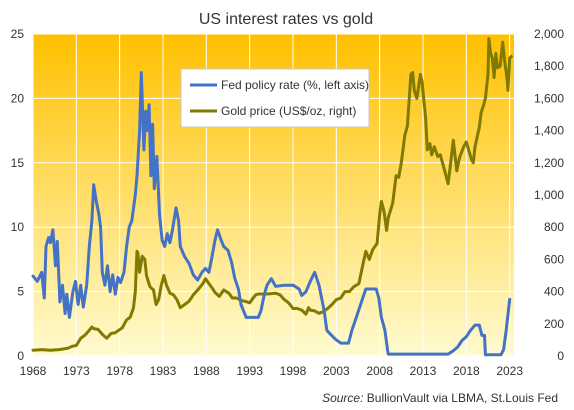 The image size is (574, 410). I want to click on right-tick-label: 1,400, so click(549, 131).